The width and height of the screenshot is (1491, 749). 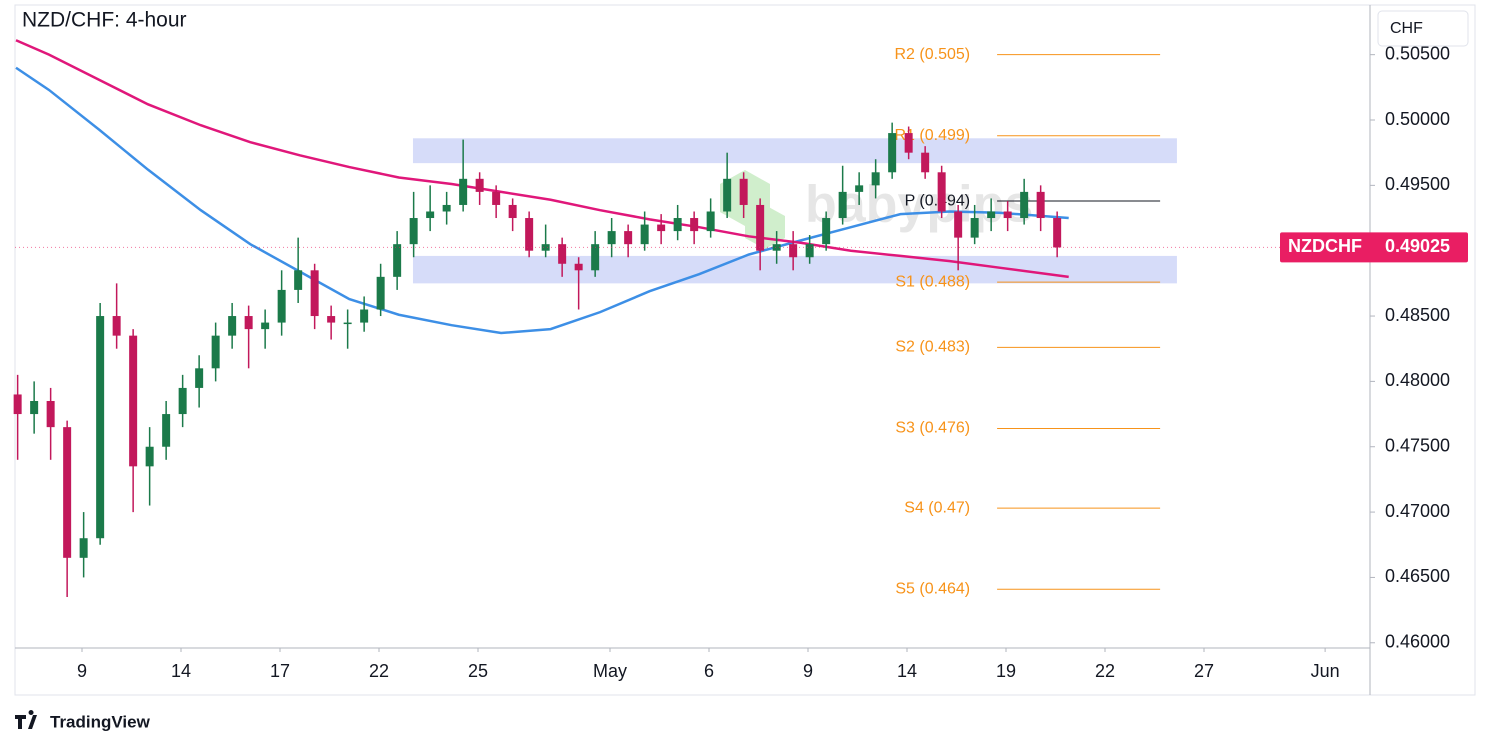 I want to click on y-tick-label: 0.46000, so click(x=1417, y=642).